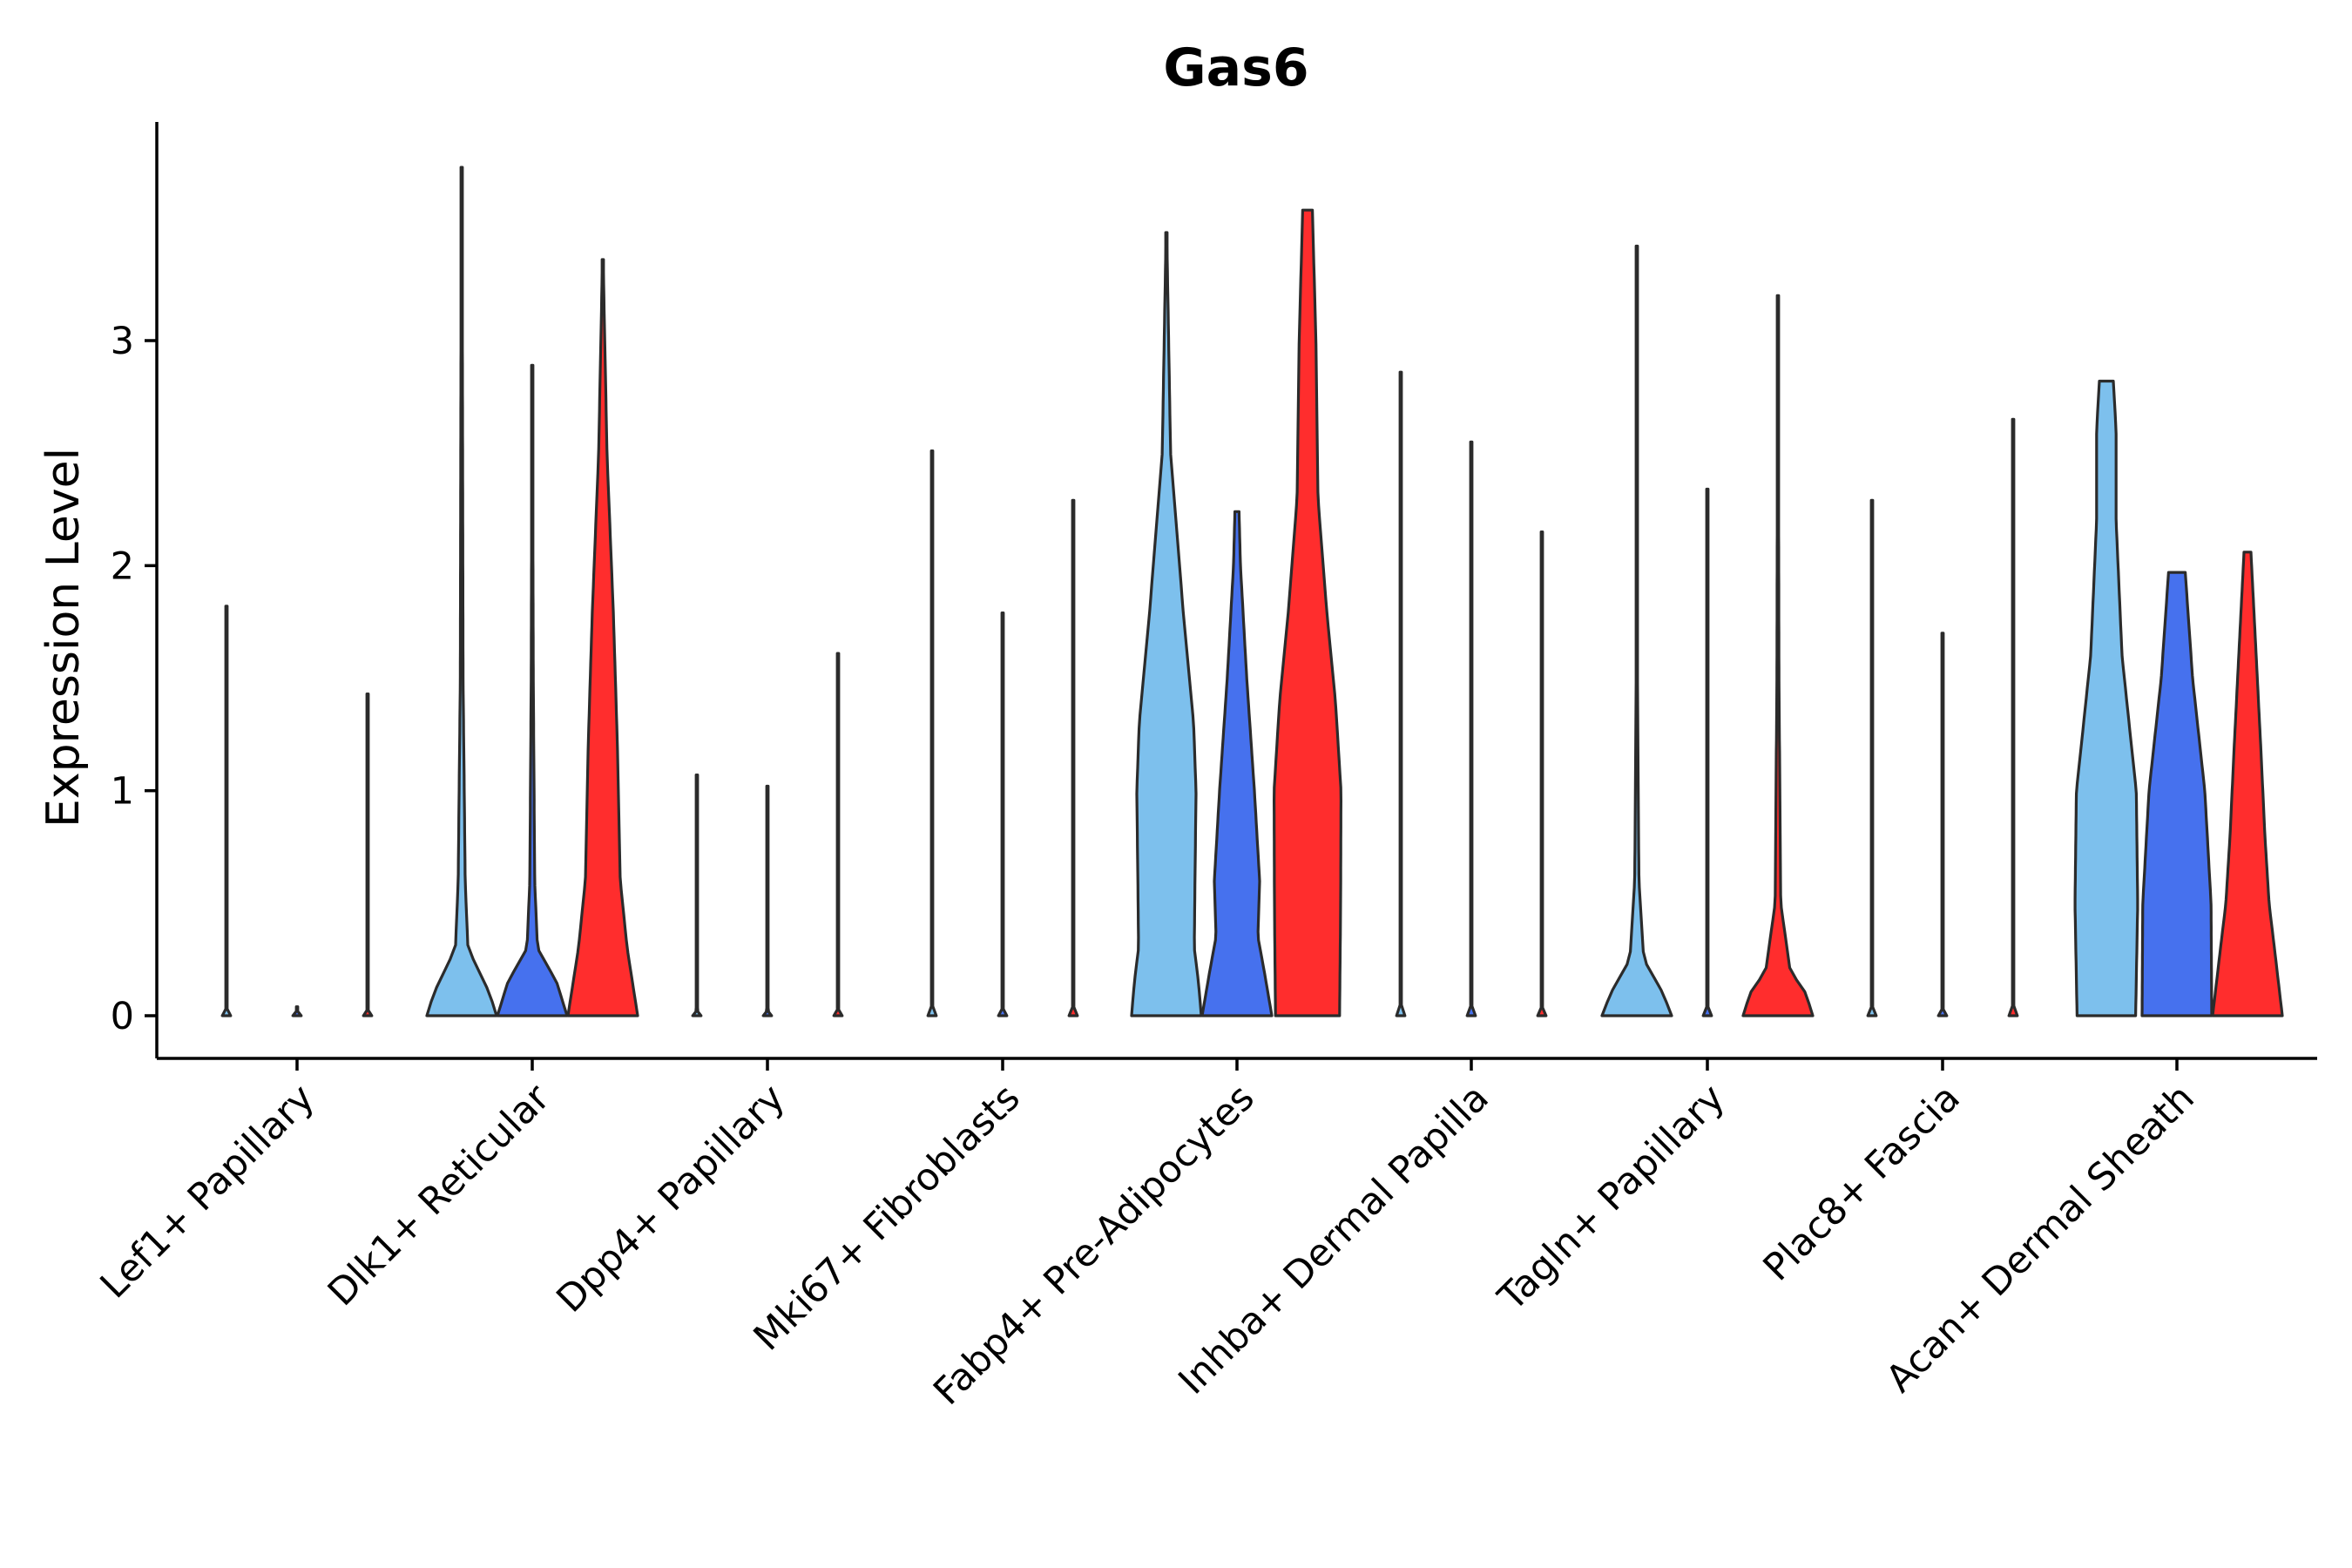 The width and height of the screenshot is (2352, 1568). I want to click on y-tick-label: 1, so click(122, 792).